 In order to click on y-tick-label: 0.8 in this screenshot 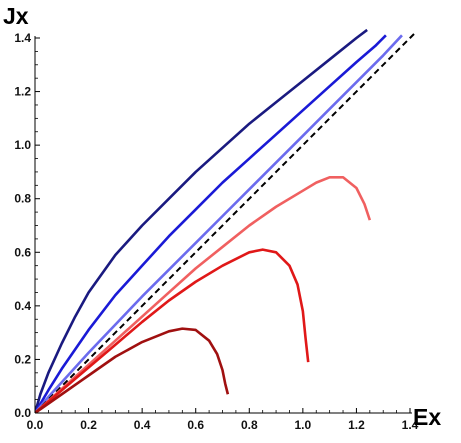, I will do `click(22, 199)`.